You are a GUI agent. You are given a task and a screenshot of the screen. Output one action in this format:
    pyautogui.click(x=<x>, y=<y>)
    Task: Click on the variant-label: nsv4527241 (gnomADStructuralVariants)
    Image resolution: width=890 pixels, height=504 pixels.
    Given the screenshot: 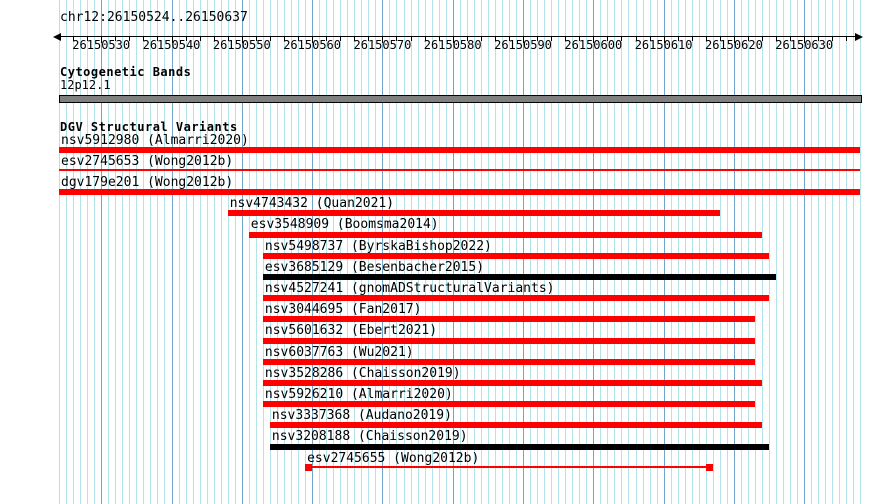 What is the action you would take?
    pyautogui.click(x=409, y=288)
    